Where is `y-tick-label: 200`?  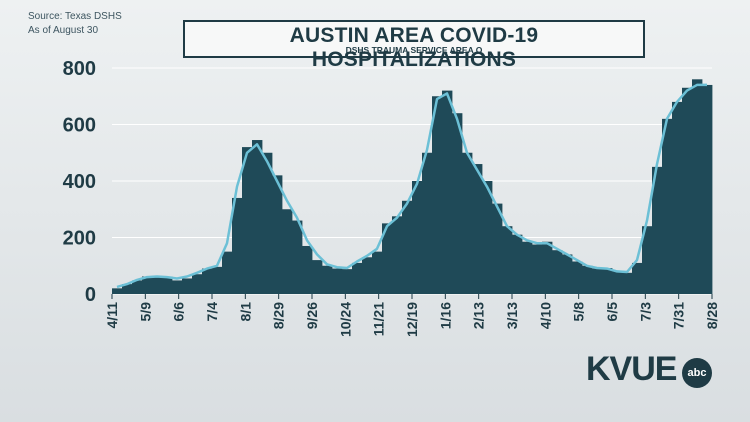 y-tick-label: 200 is located at coordinates (79, 239).